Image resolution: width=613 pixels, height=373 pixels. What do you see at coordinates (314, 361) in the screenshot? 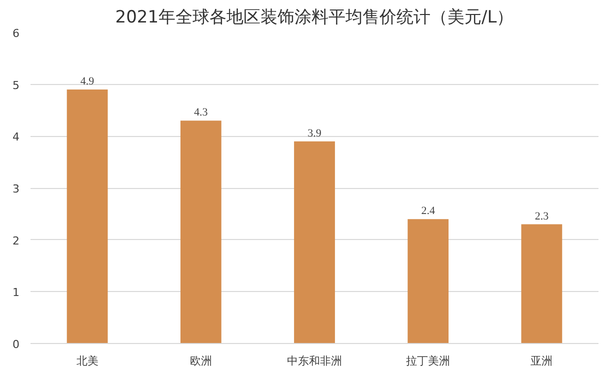
I see `x-tick-label: 中东和非洲` at bounding box center [314, 361].